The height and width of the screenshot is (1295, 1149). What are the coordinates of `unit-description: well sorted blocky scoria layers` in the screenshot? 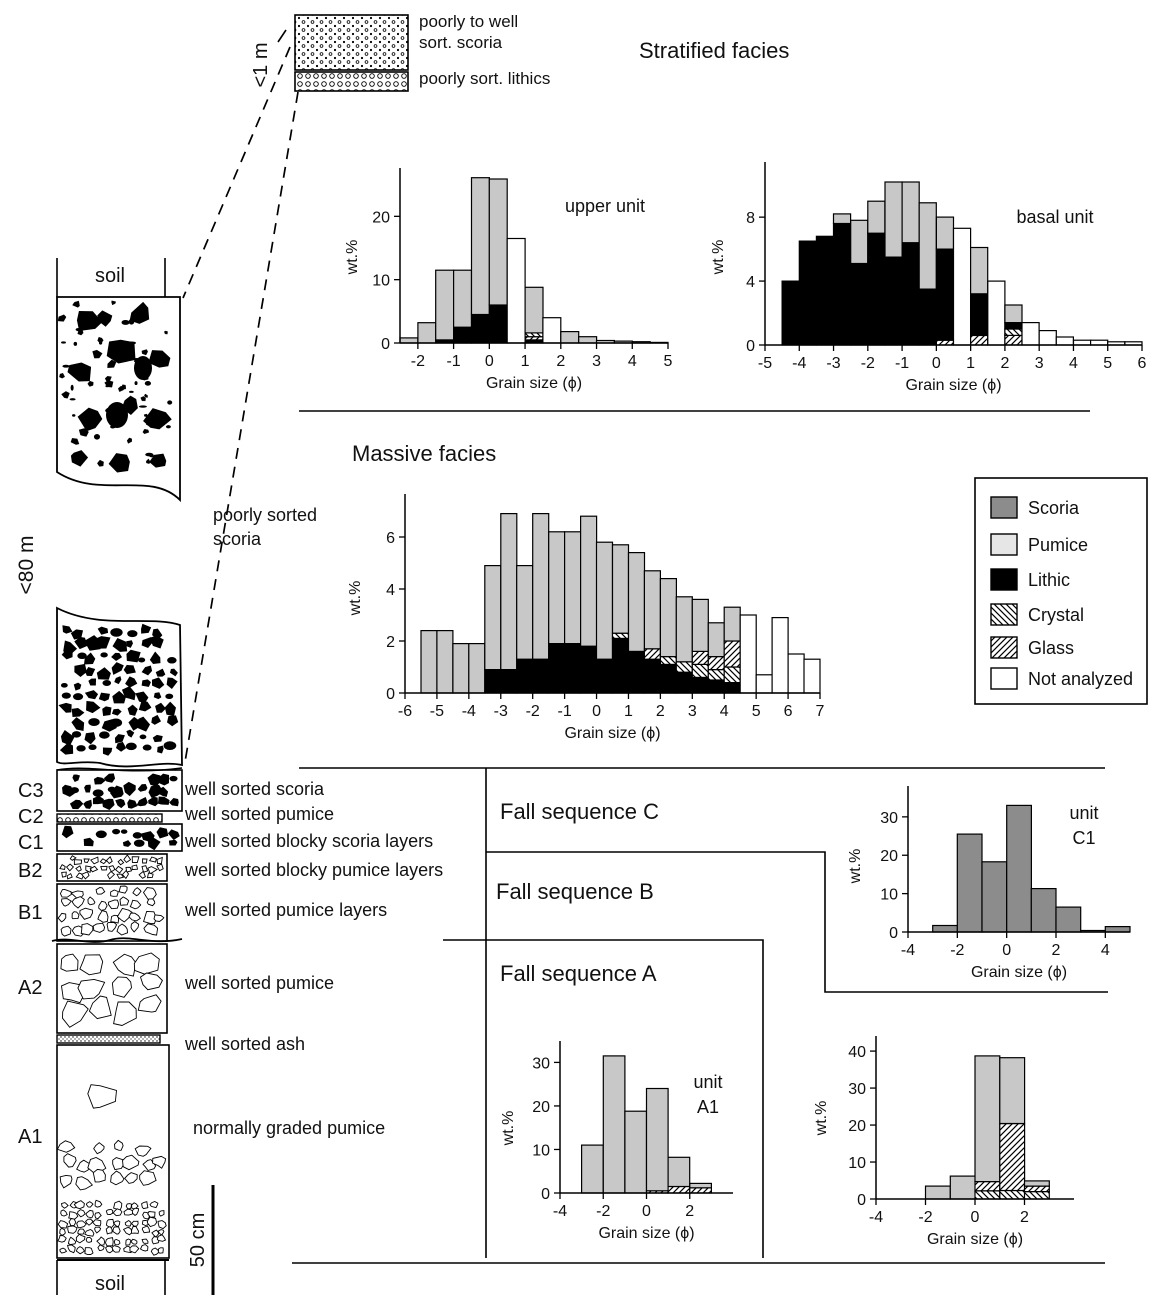 It's located at (308, 841).